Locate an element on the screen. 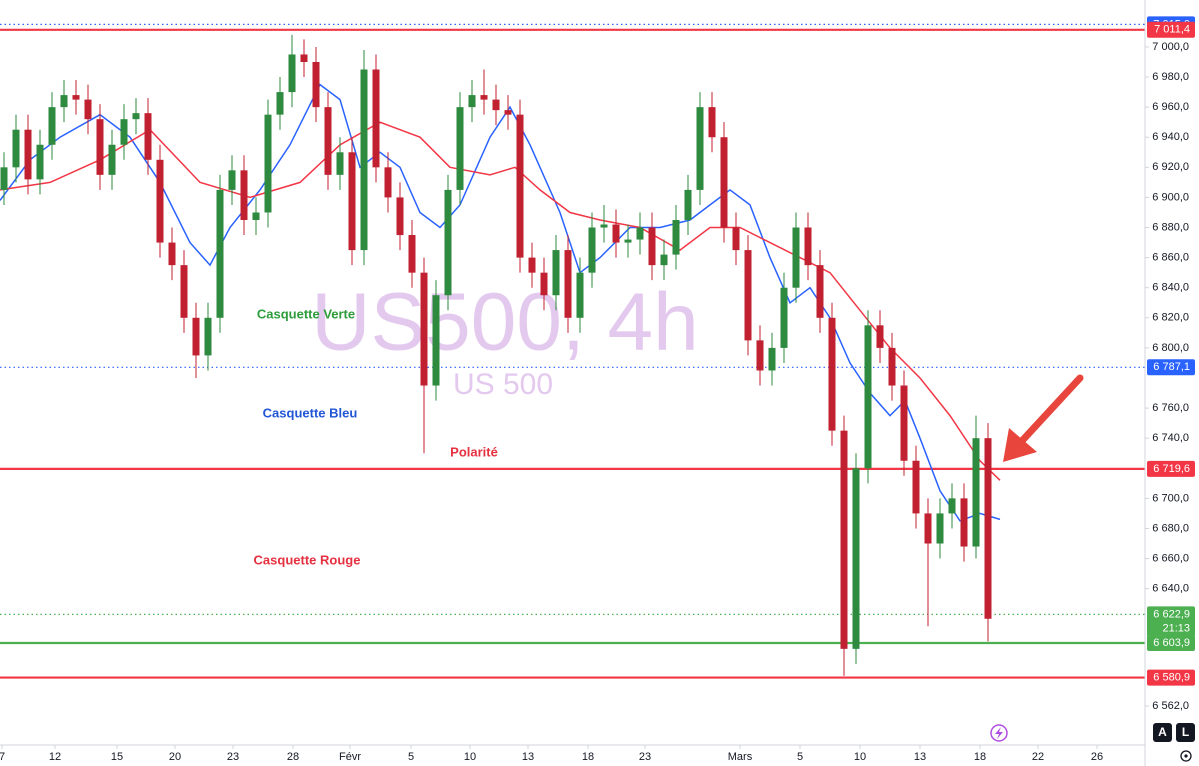 The height and width of the screenshot is (766, 1199). y-tick-label: 6 562,0 is located at coordinates (1170, 706).